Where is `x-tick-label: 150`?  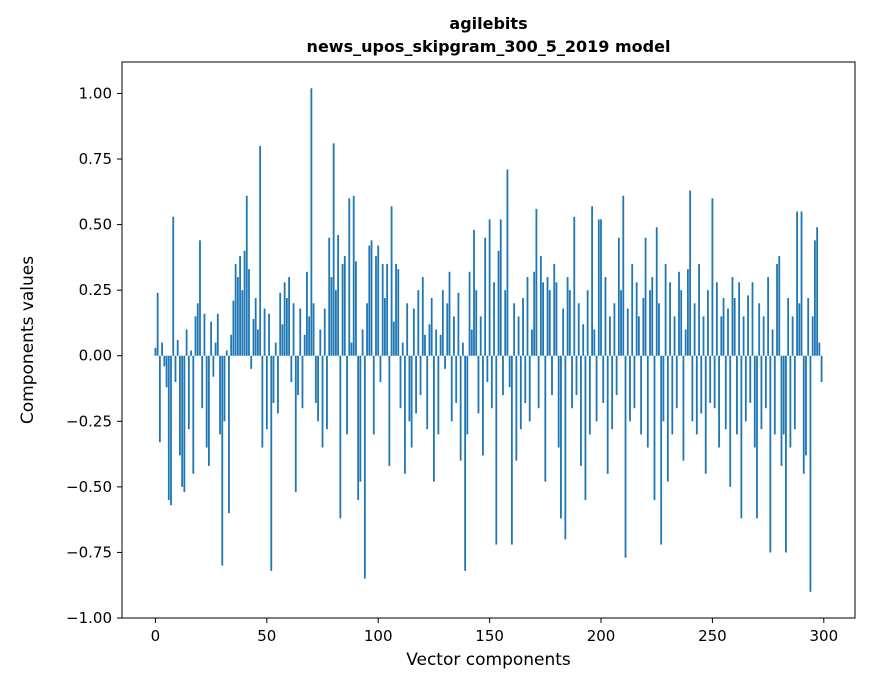
x-tick-label: 150 is located at coordinates (489, 636).